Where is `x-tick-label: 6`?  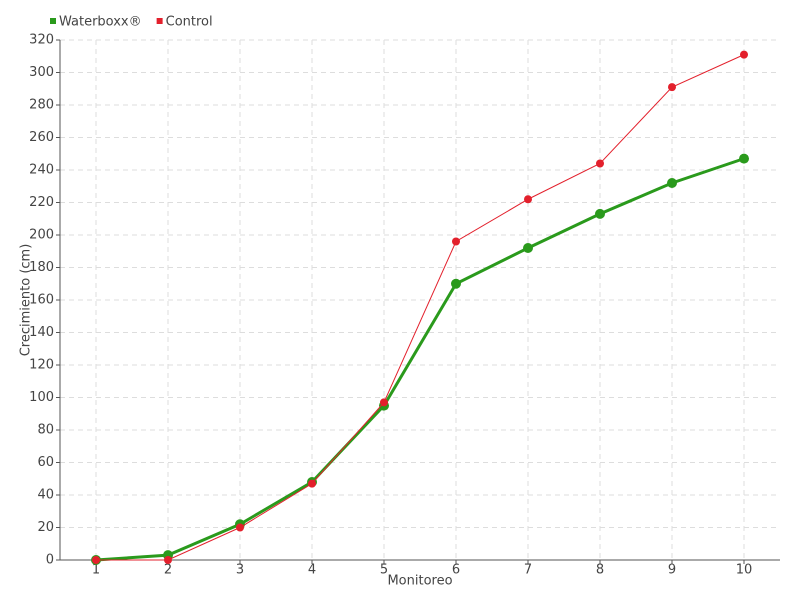
x-tick-label: 6 is located at coordinates (456, 570).